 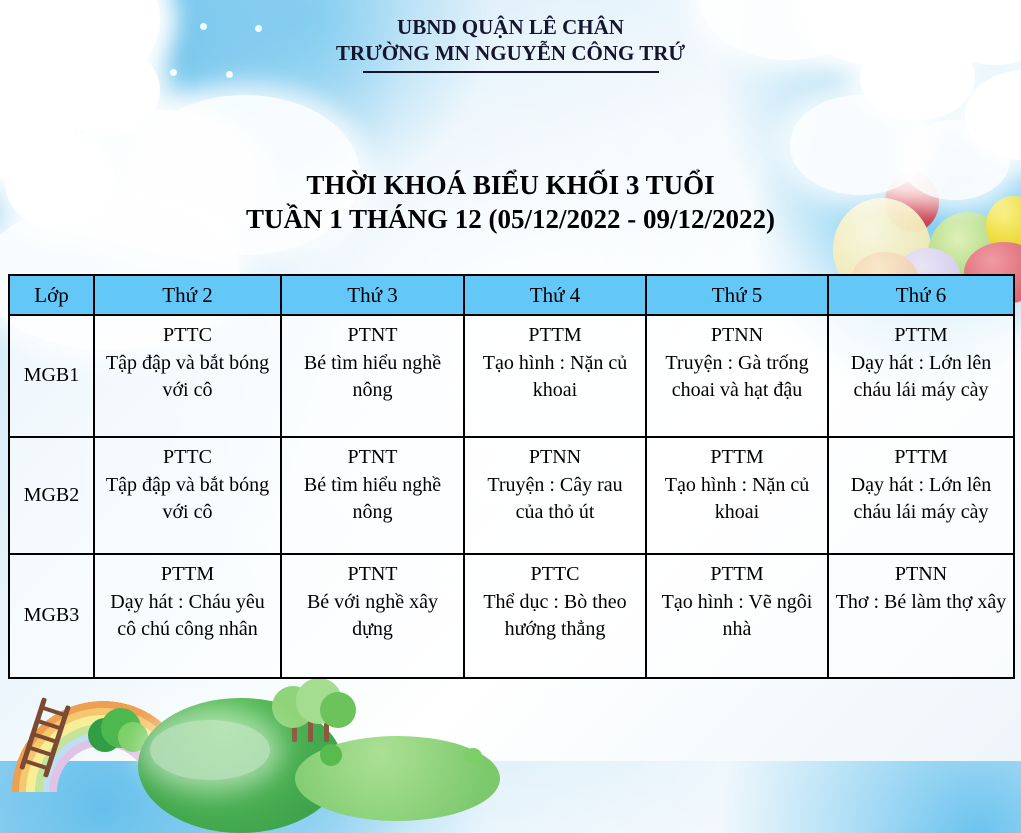 What do you see at coordinates (187, 295) in the screenshot?
I see `col-header-monday: Thứ 2` at bounding box center [187, 295].